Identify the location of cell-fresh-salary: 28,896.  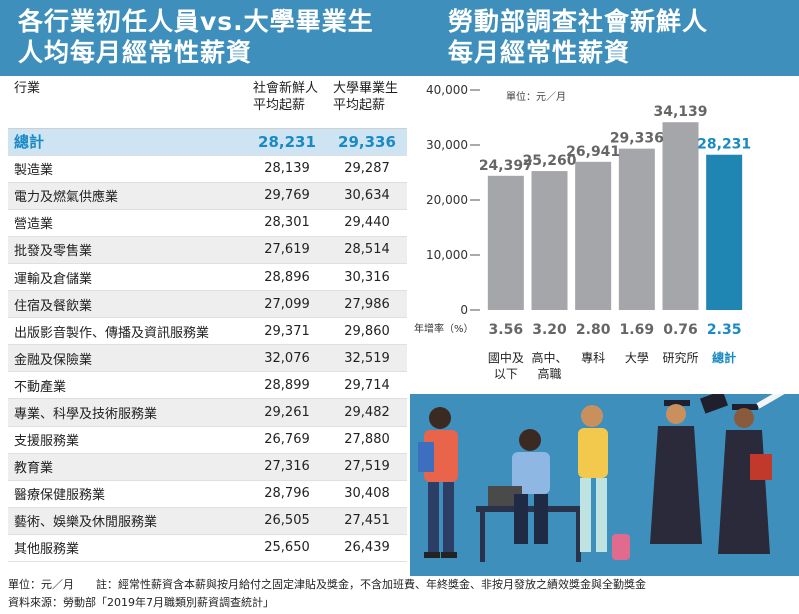
(287, 277).